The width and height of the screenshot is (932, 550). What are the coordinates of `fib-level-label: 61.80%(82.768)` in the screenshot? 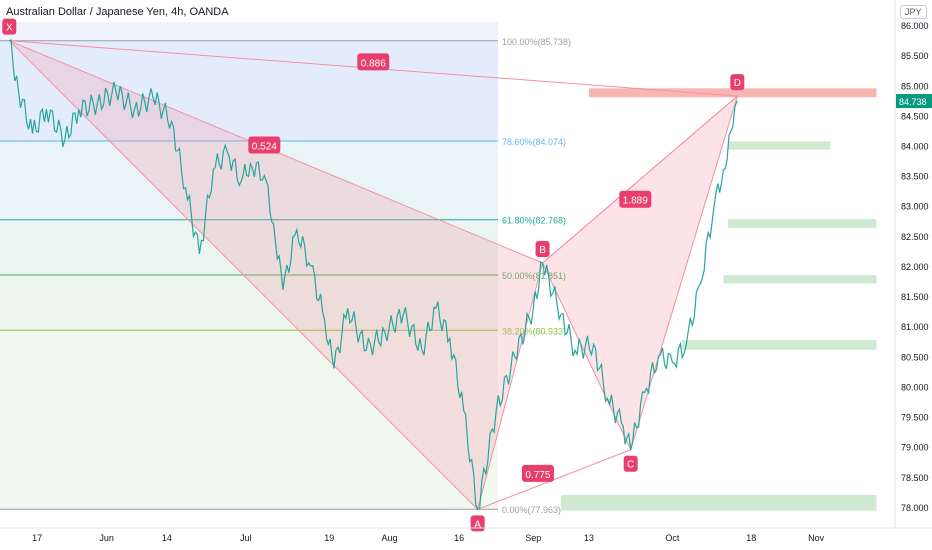 It's located at (534, 221).